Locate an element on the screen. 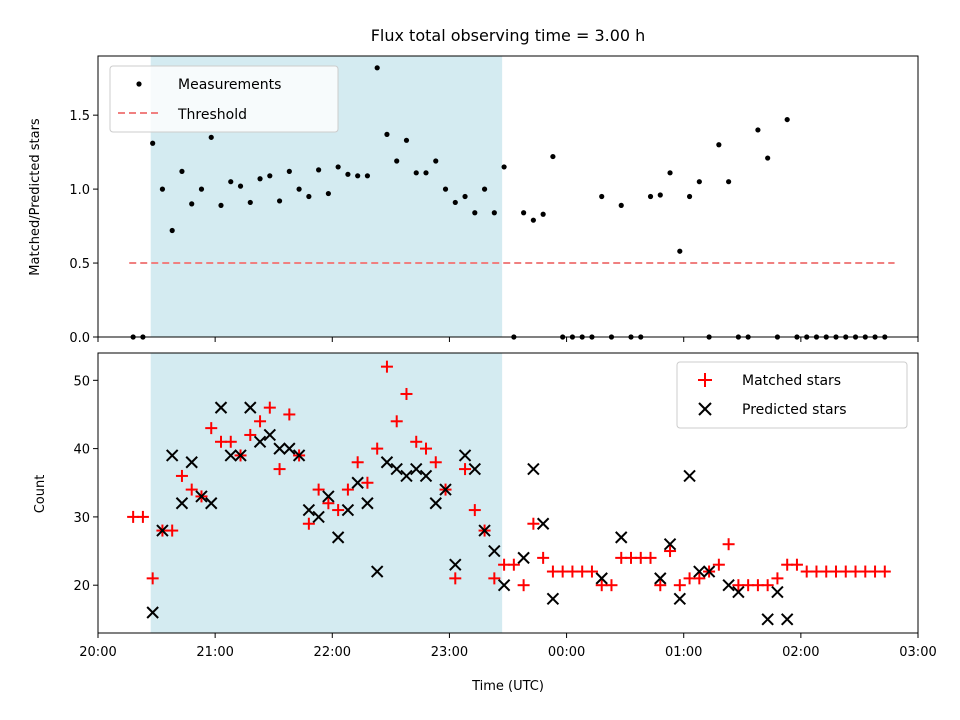 The image size is (960, 720). top-y-tick-label: 1.5 is located at coordinates (79, 116).